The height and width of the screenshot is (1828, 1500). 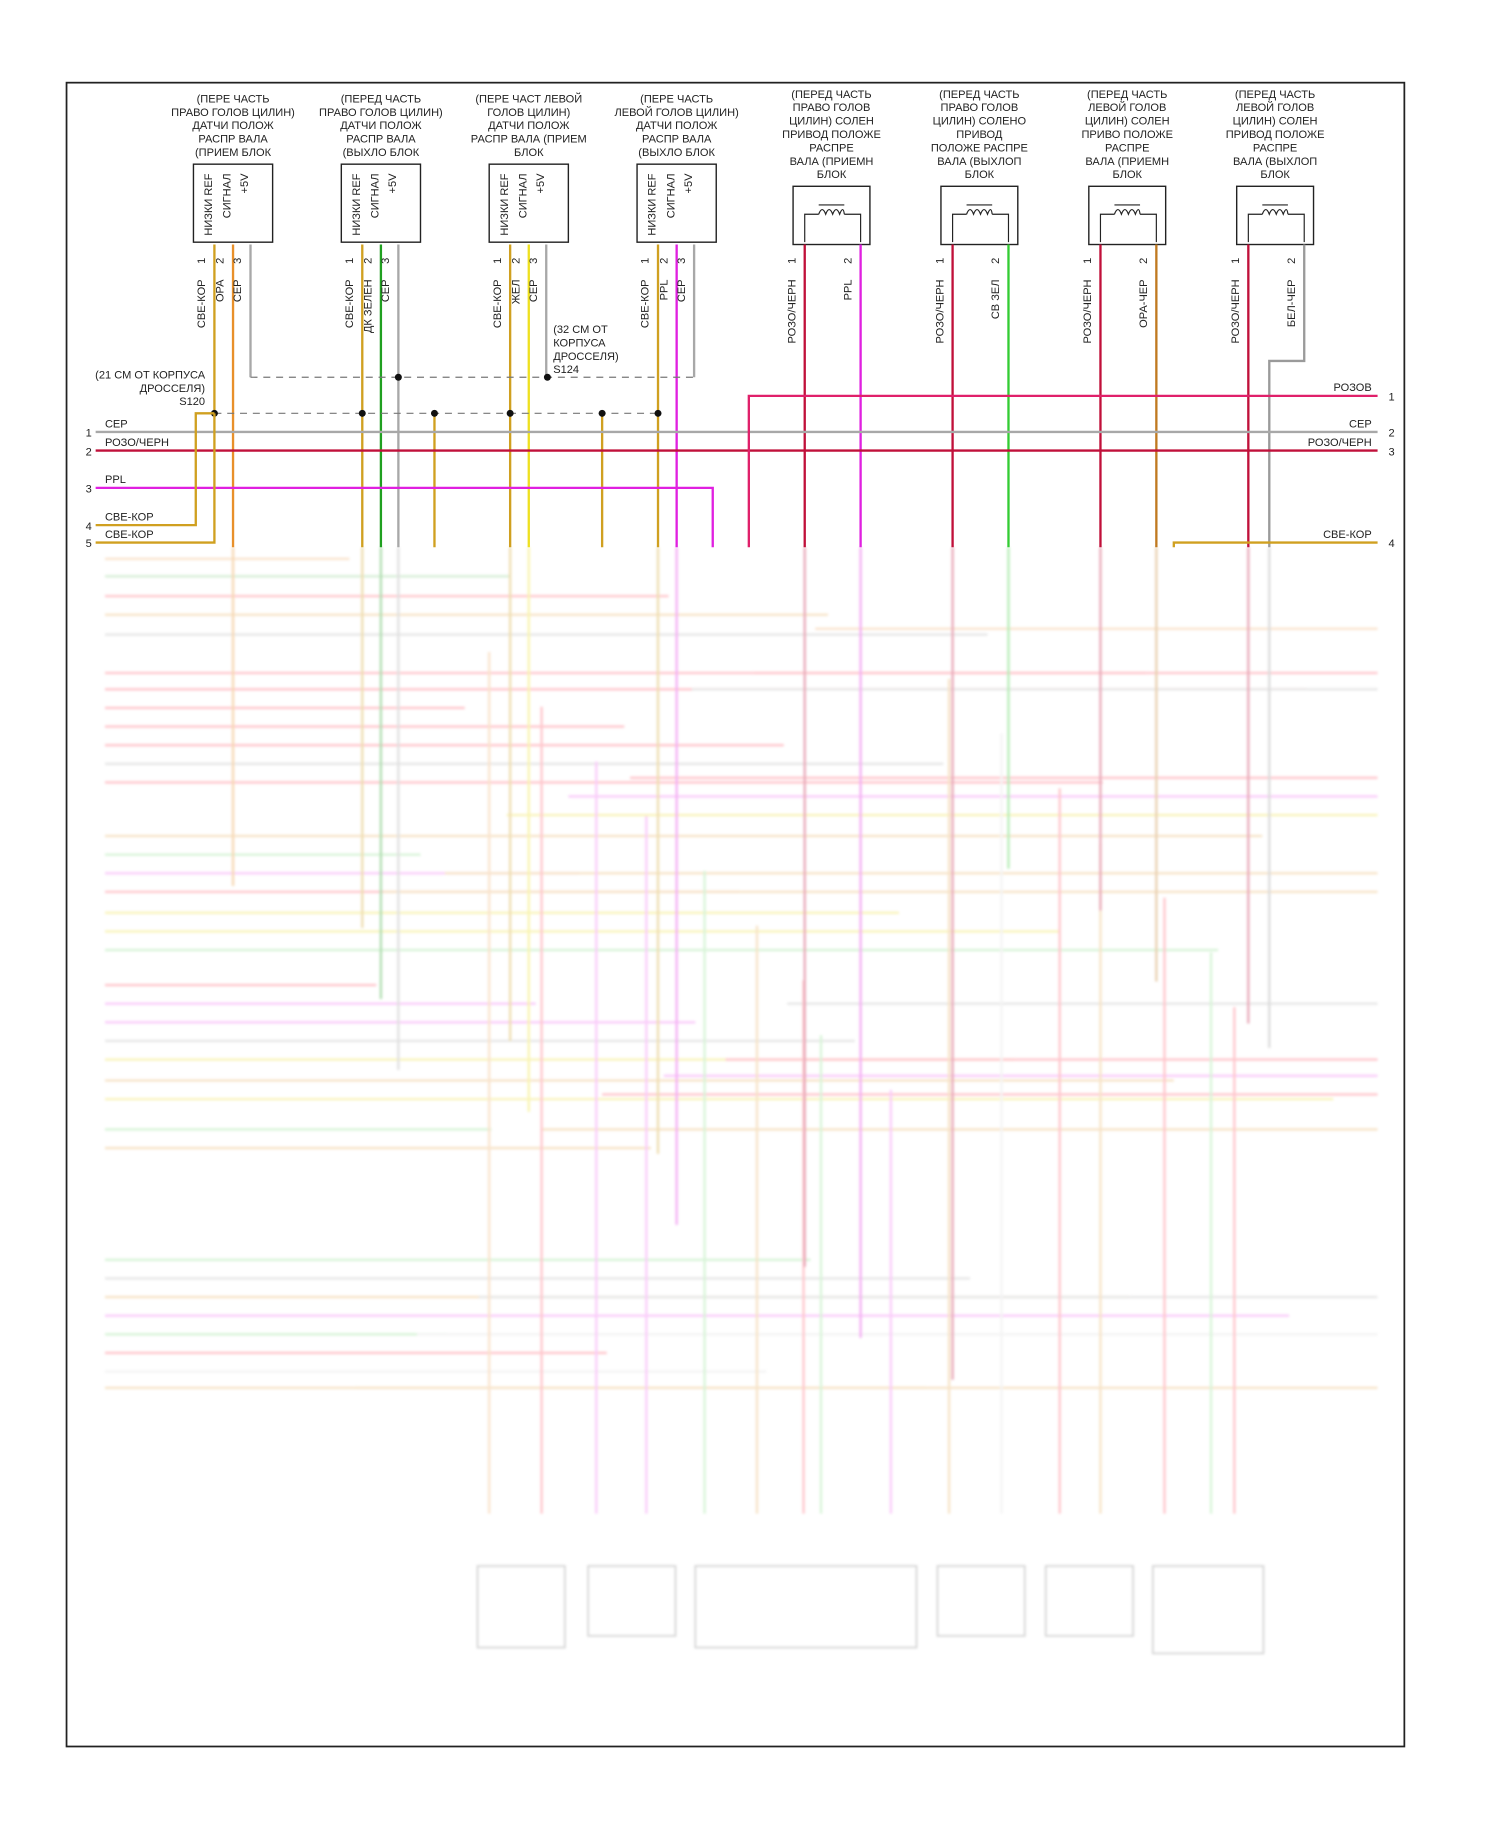 What do you see at coordinates (585, 357) in the screenshot?
I see `splice-label: ДРОССЕЛЯ)` at bounding box center [585, 357].